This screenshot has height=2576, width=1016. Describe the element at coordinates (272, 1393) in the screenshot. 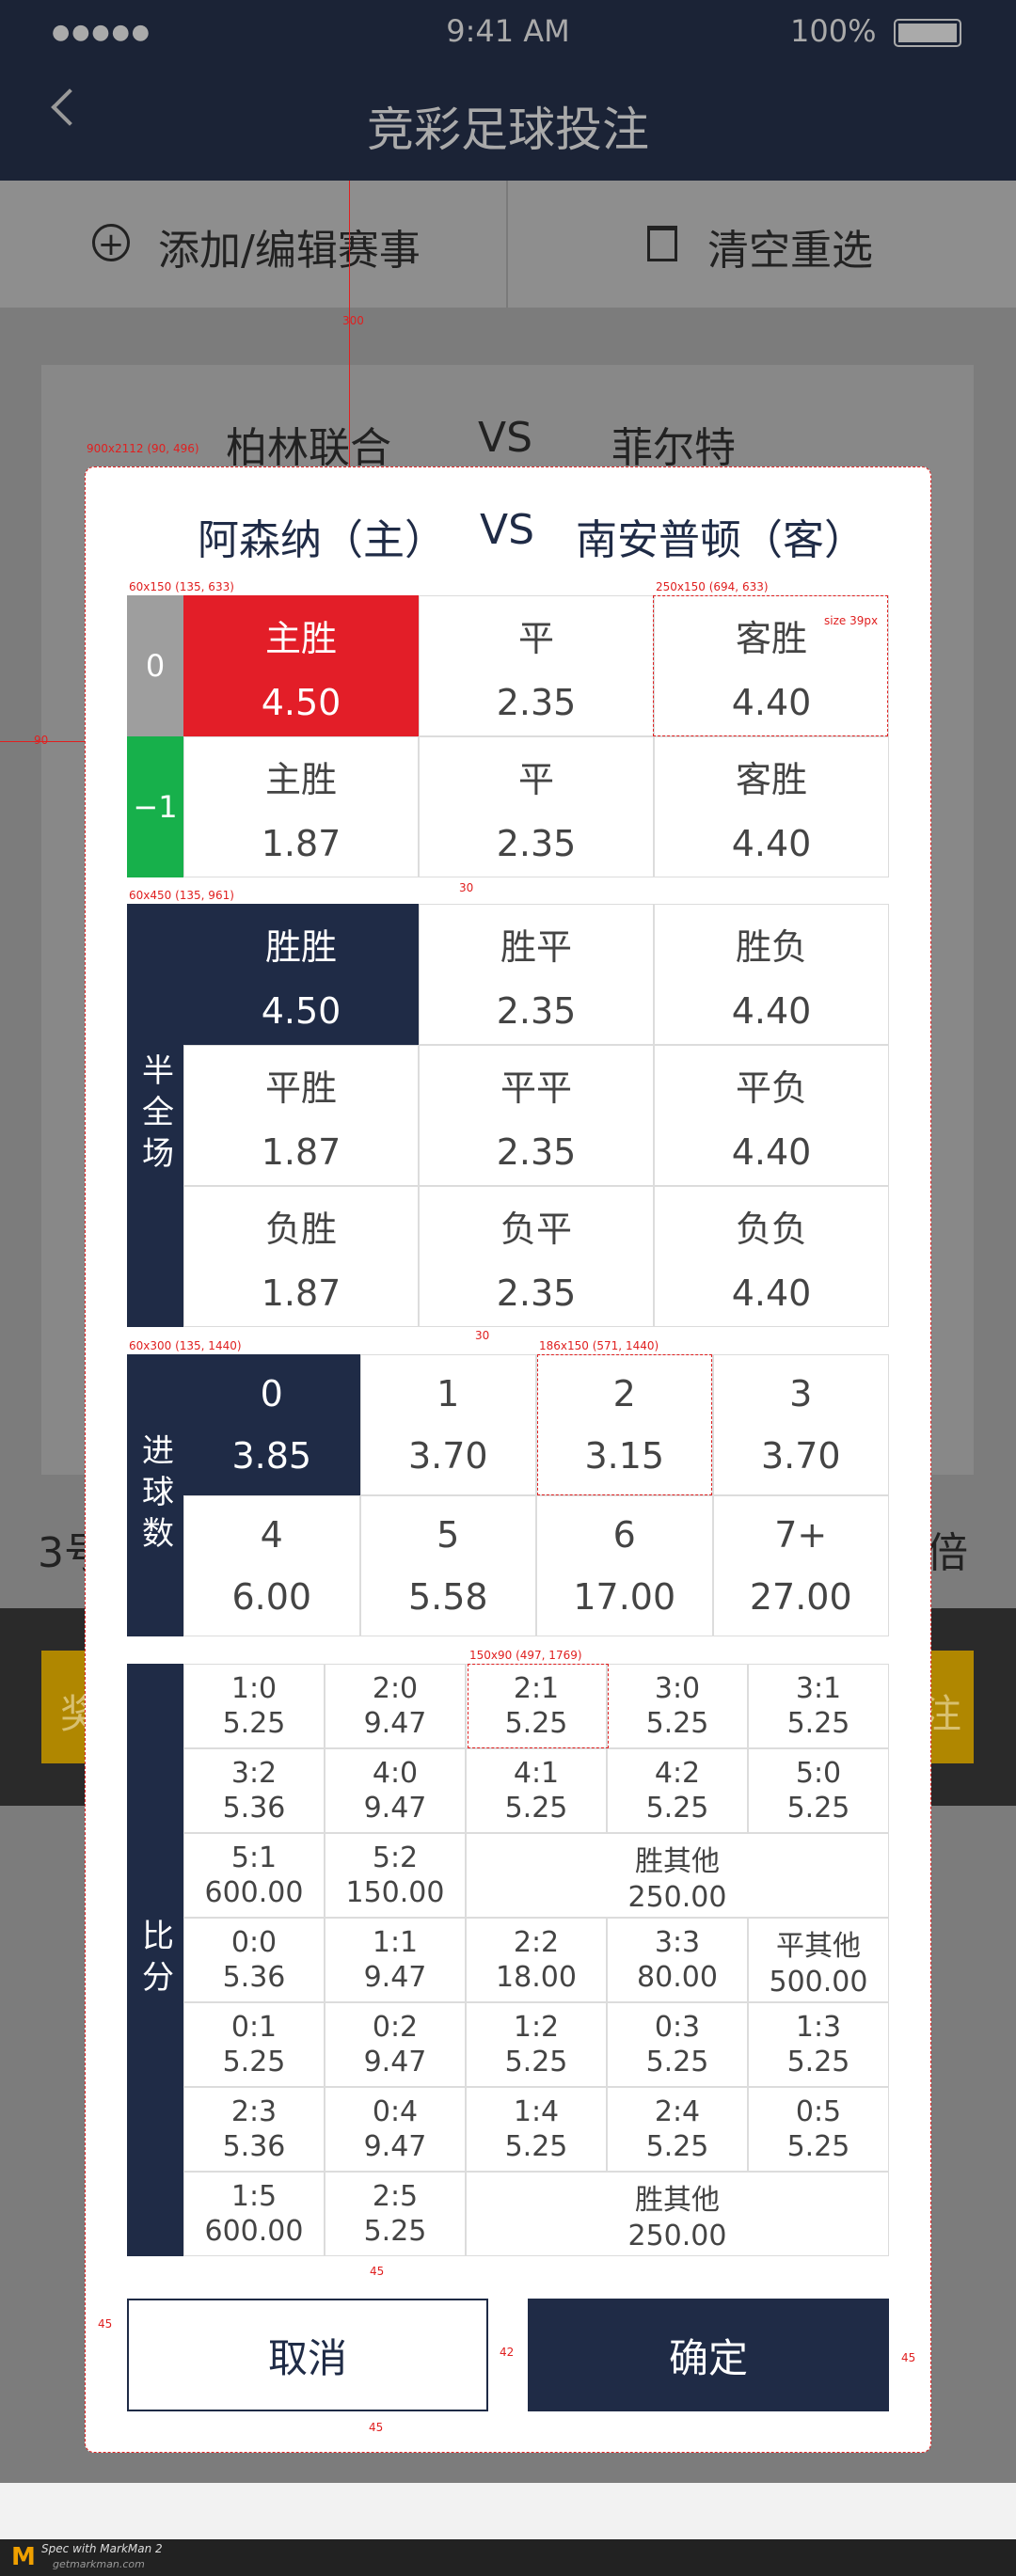

I see `option-name: 0` at that location.